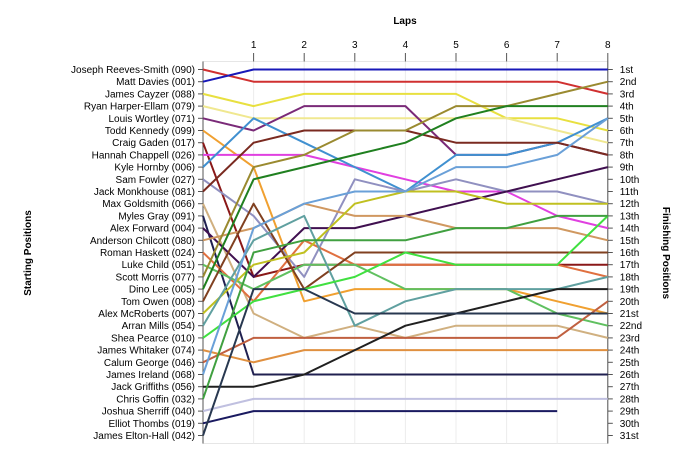 This screenshot has height=465, width=700. I want to click on lap-tick-label: 2, so click(304, 45).